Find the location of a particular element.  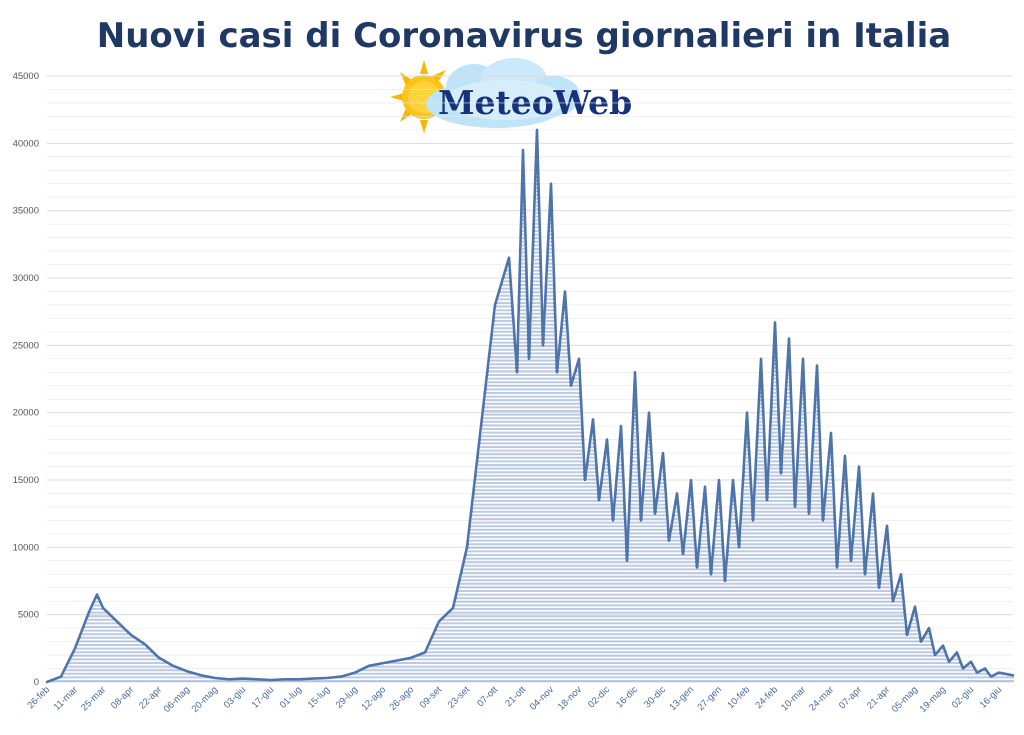

x-tick-label: 23-set is located at coordinates (459, 697).